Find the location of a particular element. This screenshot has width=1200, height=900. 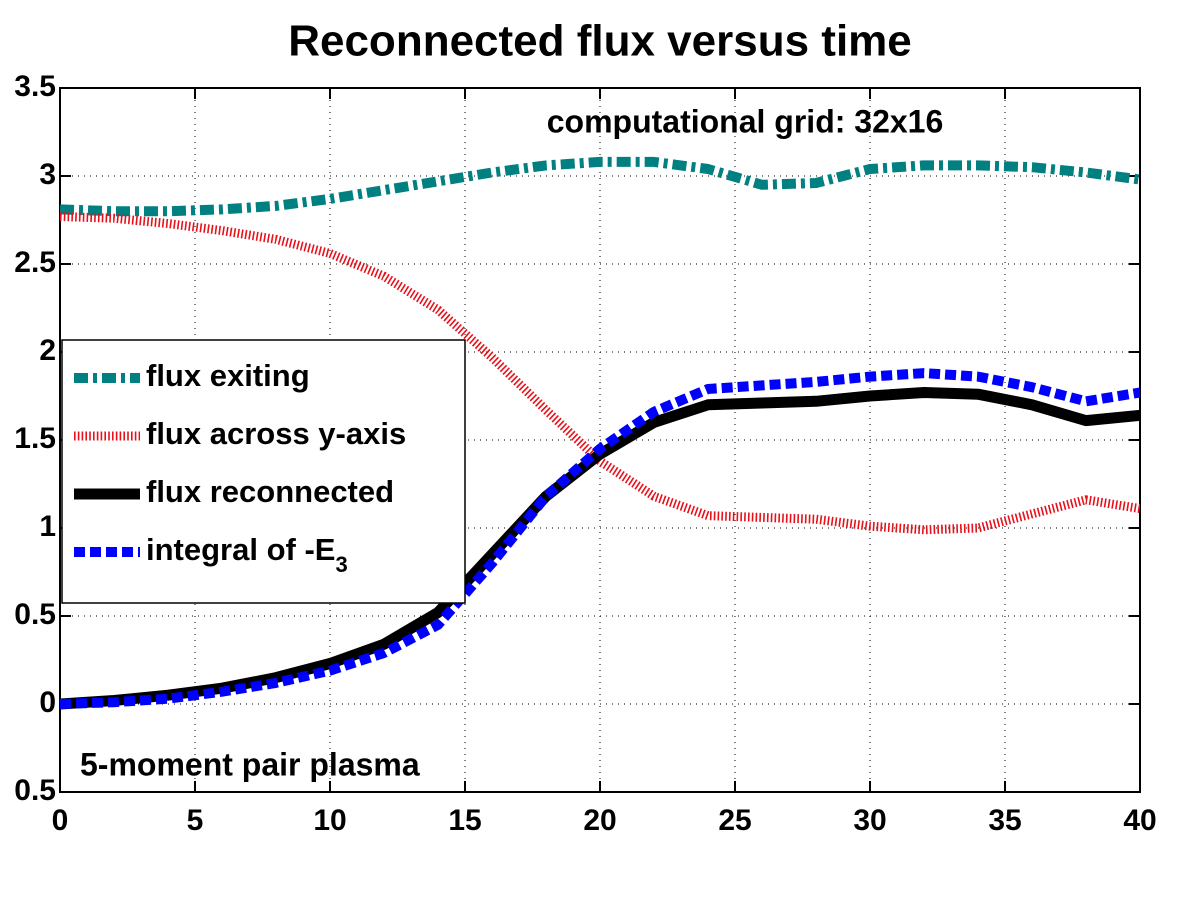

annotation: 5-moment pair plasma is located at coordinates (250, 764).